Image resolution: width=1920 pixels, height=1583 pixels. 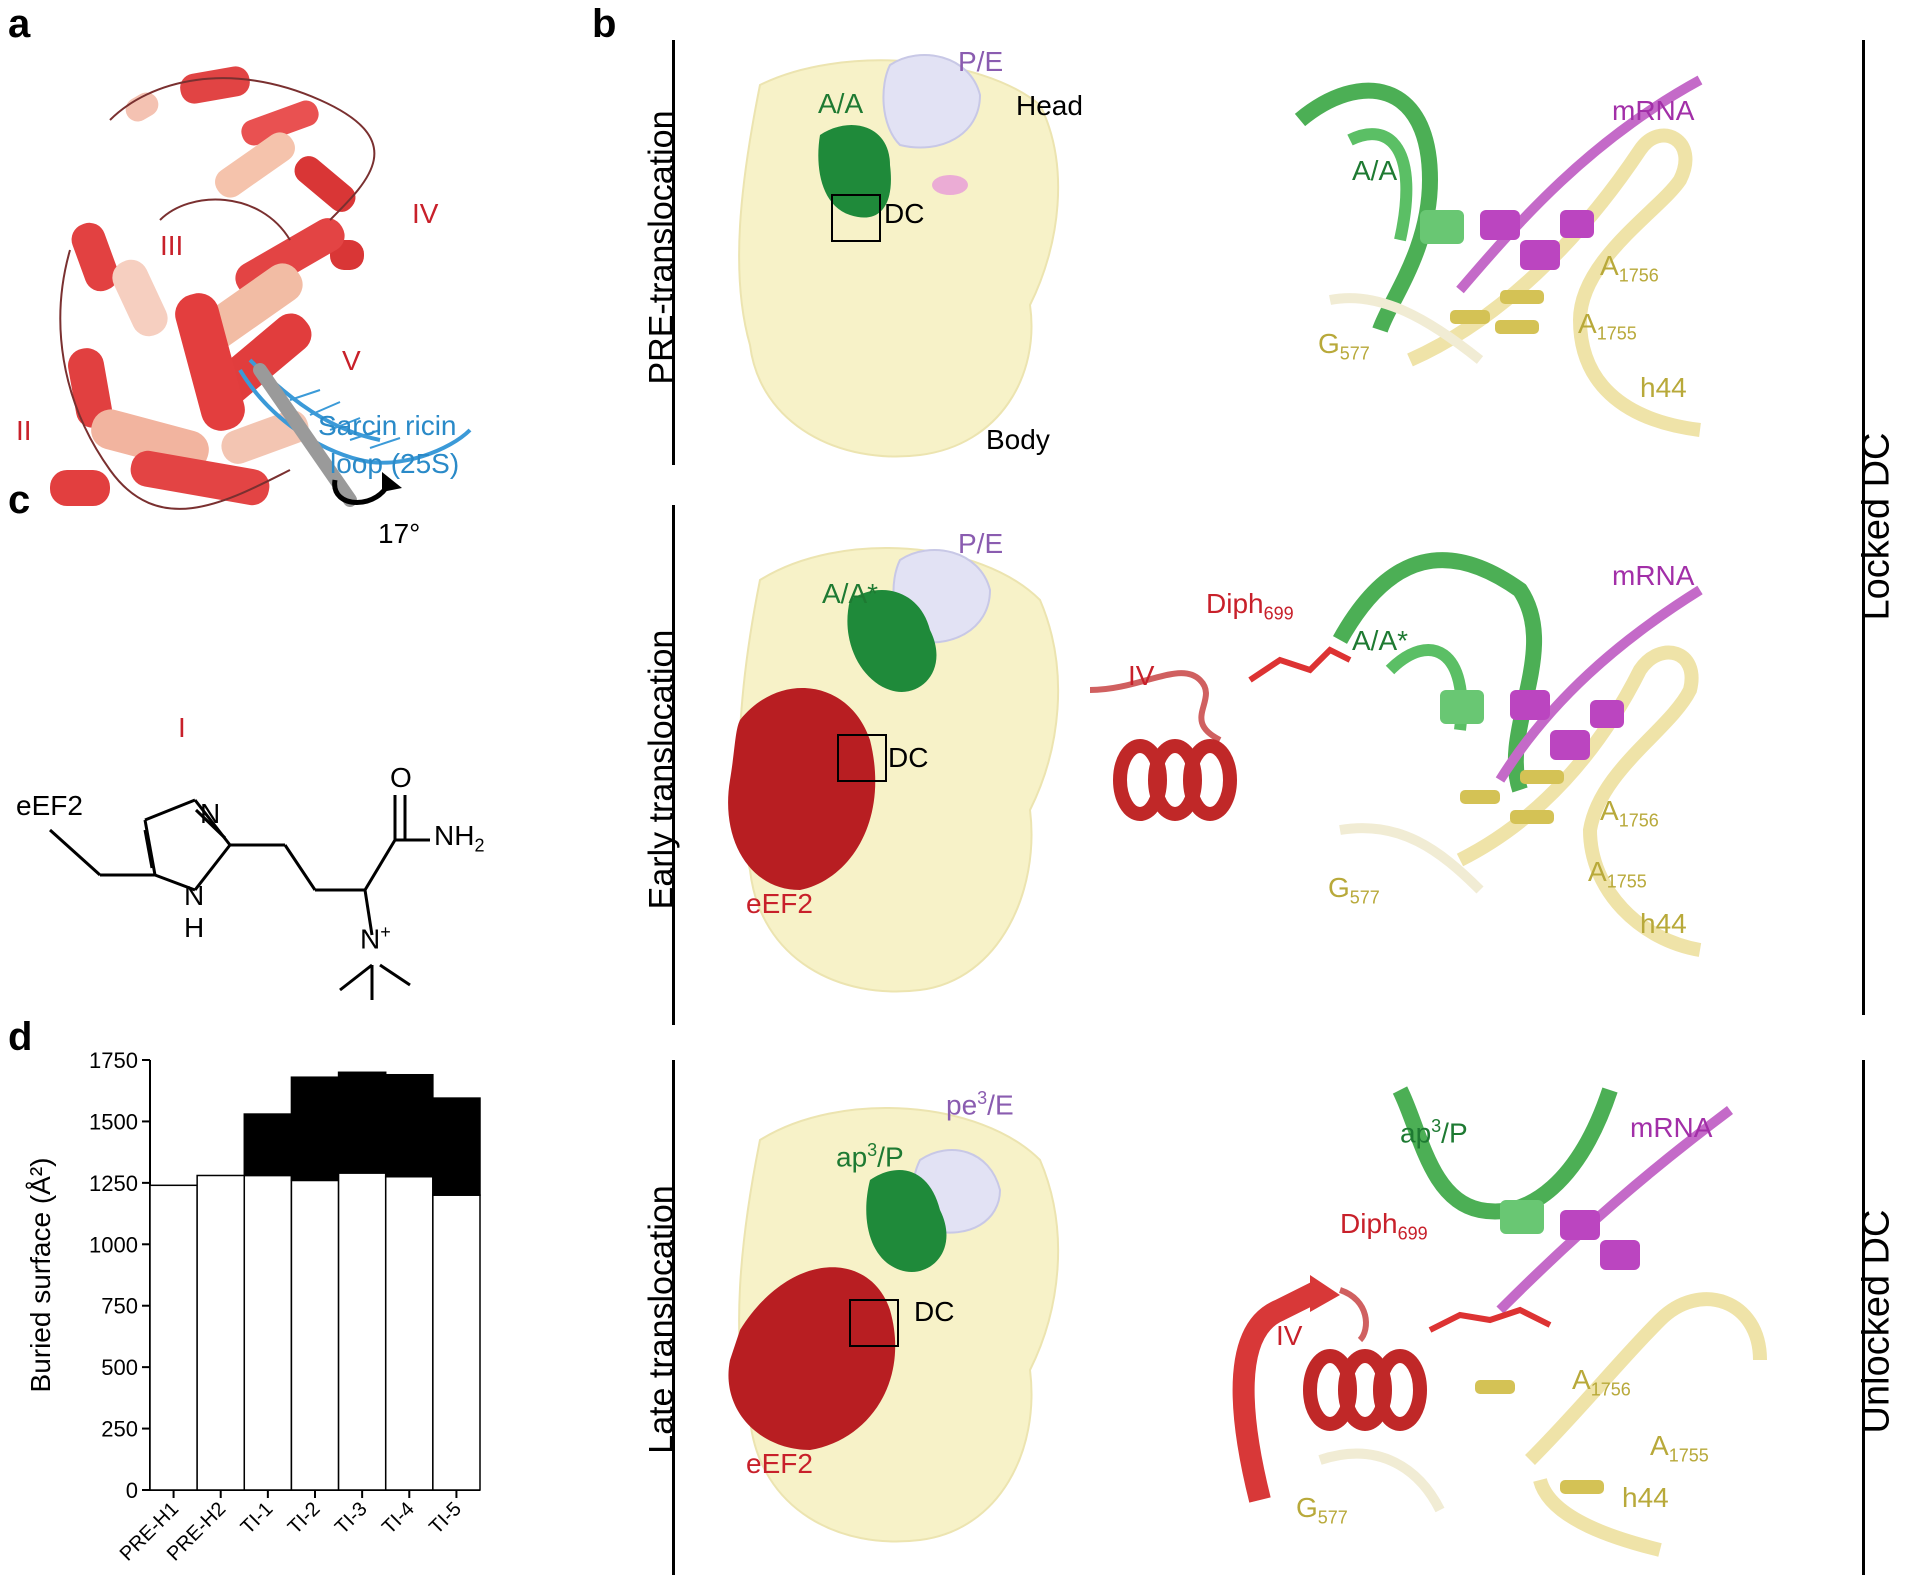 I want to click on early-detail-mrna-label: mRNA, so click(x=1653, y=575).